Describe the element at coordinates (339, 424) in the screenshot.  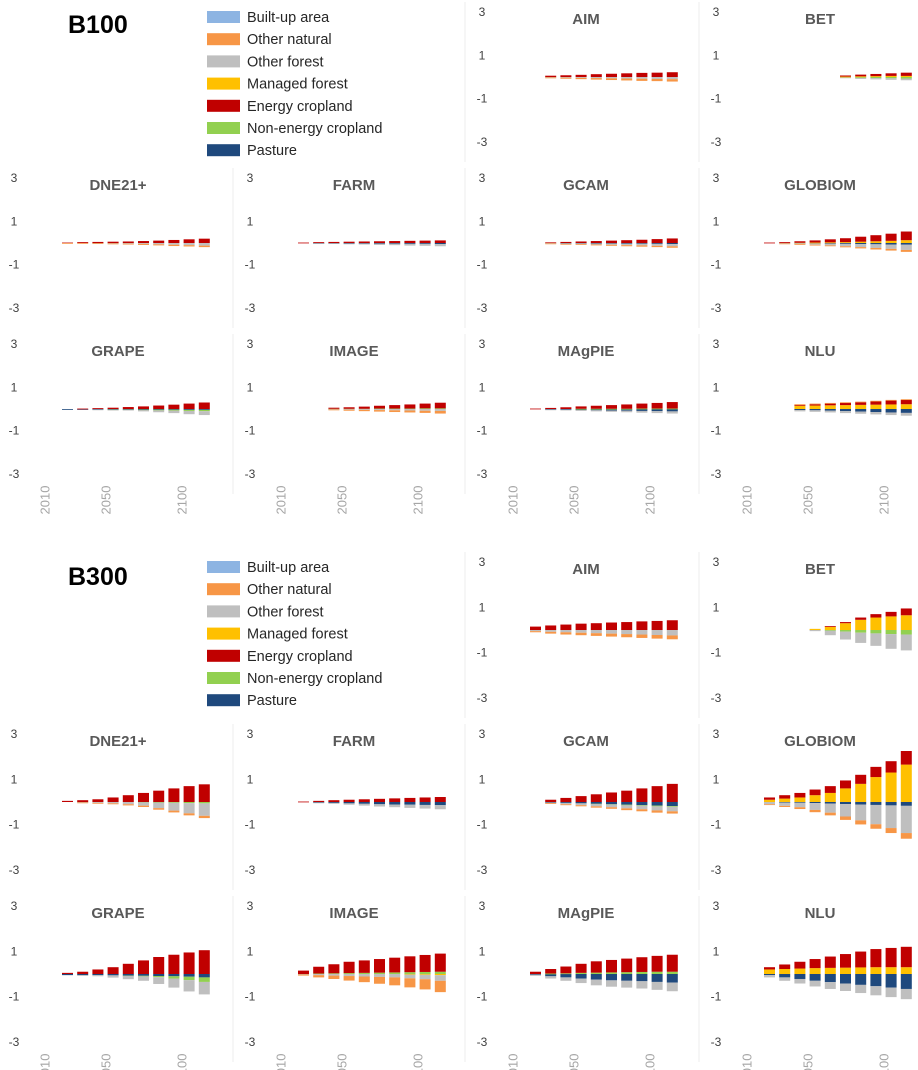
I see `b100-panel-image: 3 1 -1 -3 IMAGE 2010 2050 2100` at that location.